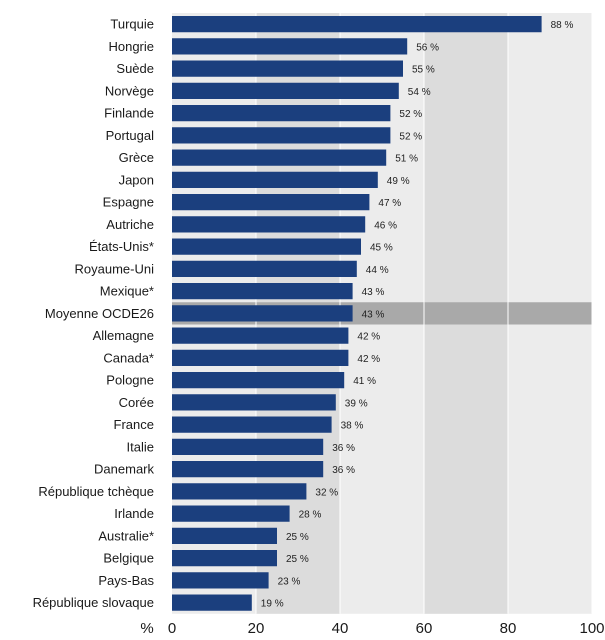  Describe the element at coordinates (508, 628) in the screenshot. I see `x-tick-label: 80` at that location.